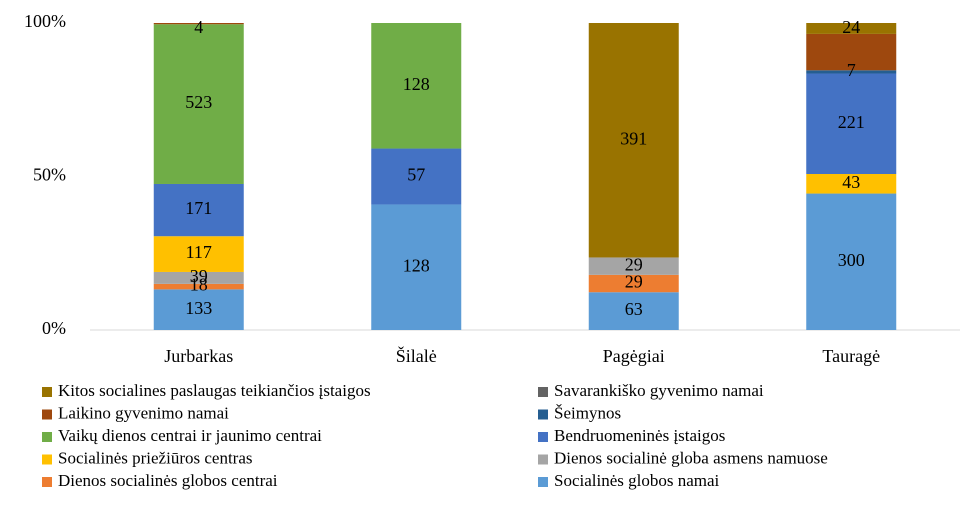  What do you see at coordinates (659, 390) in the screenshot?
I see `legend-label: Savarankiško gyvenimo namai` at bounding box center [659, 390].